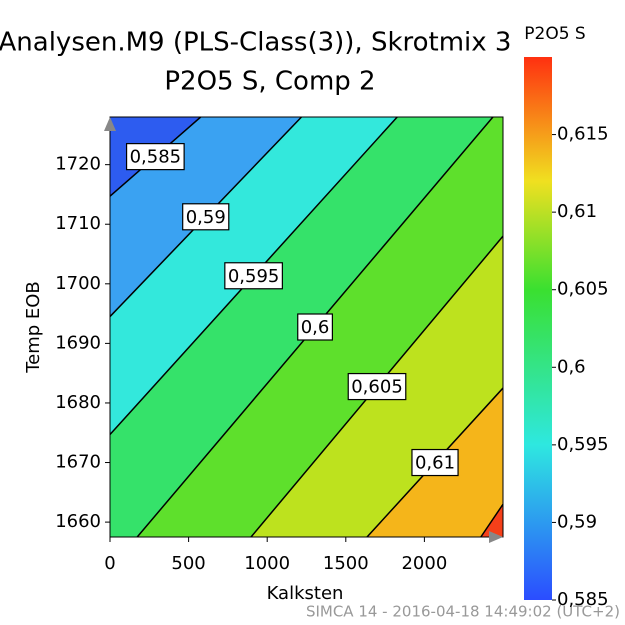 The width and height of the screenshot is (625, 625). What do you see at coordinates (267, 563) in the screenshot?
I see `x-tick-label: 1000` at bounding box center [267, 563].